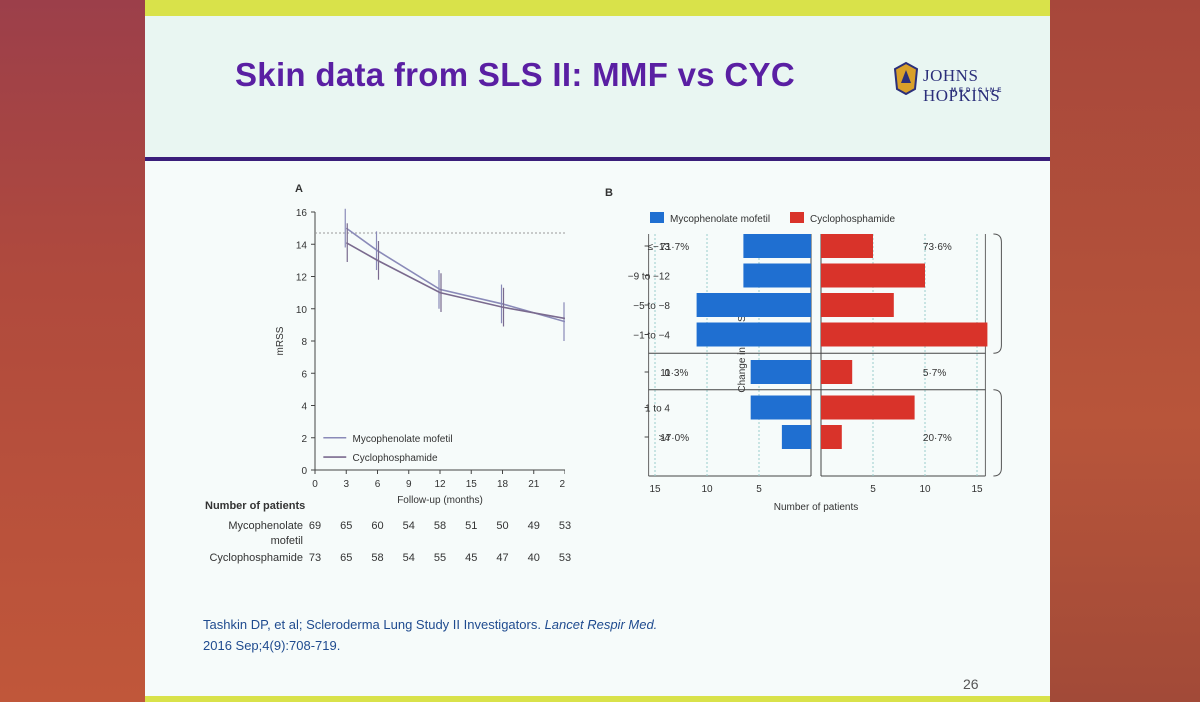 The image size is (1200, 702). I want to click on patients-row-label: Cyclophosphamide, so click(256, 558).